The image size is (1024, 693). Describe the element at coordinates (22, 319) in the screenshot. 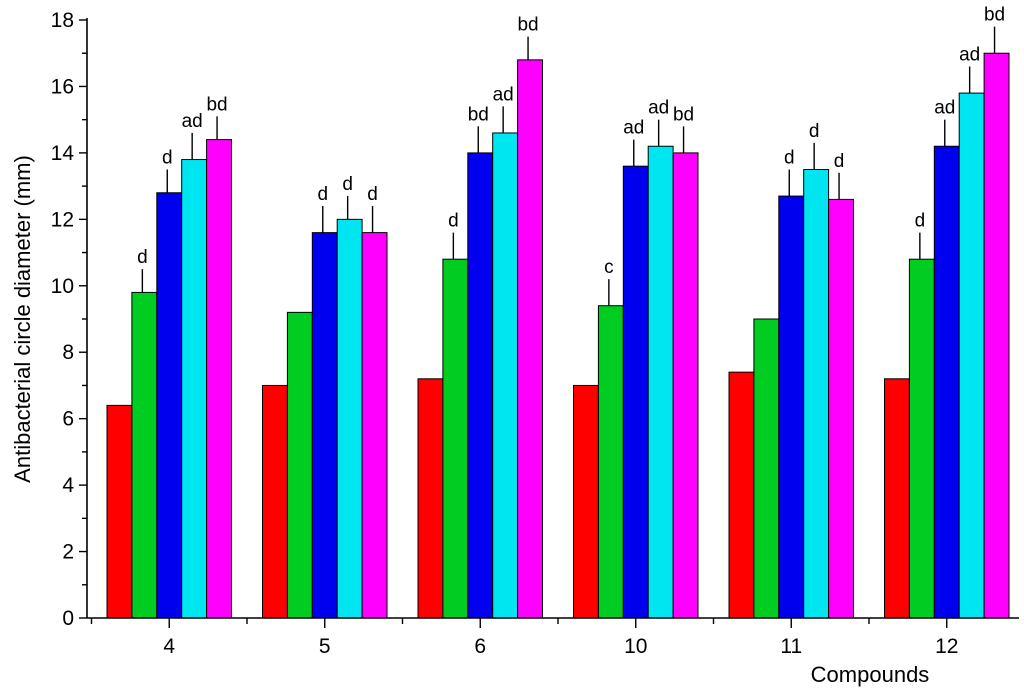

I see `y-axis-title: Antibacterial circle diameter (mm)` at that location.